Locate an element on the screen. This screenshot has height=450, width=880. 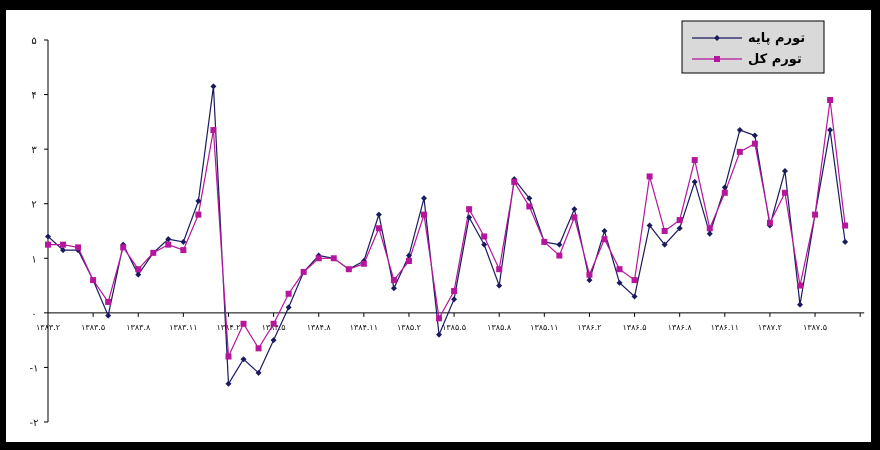
legend: تورم پایه تورم کل is located at coordinates (753, 47).